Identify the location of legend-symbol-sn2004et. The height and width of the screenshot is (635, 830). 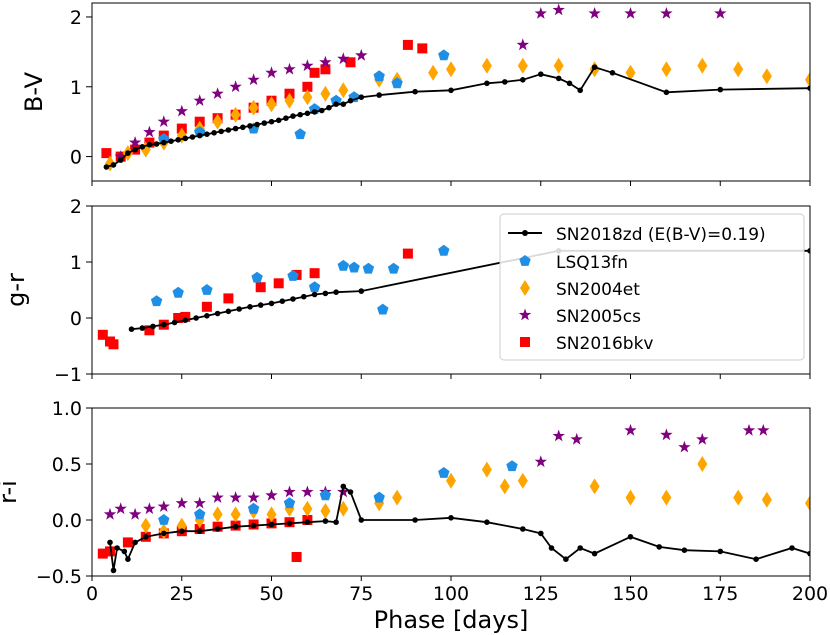
(525, 288).